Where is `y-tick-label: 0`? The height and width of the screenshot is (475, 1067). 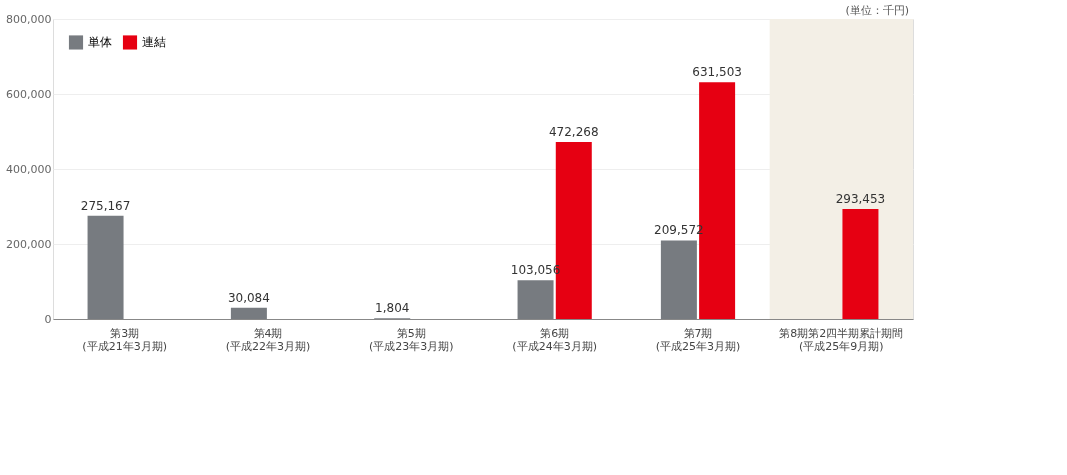 y-tick-label: 0 is located at coordinates (48, 319).